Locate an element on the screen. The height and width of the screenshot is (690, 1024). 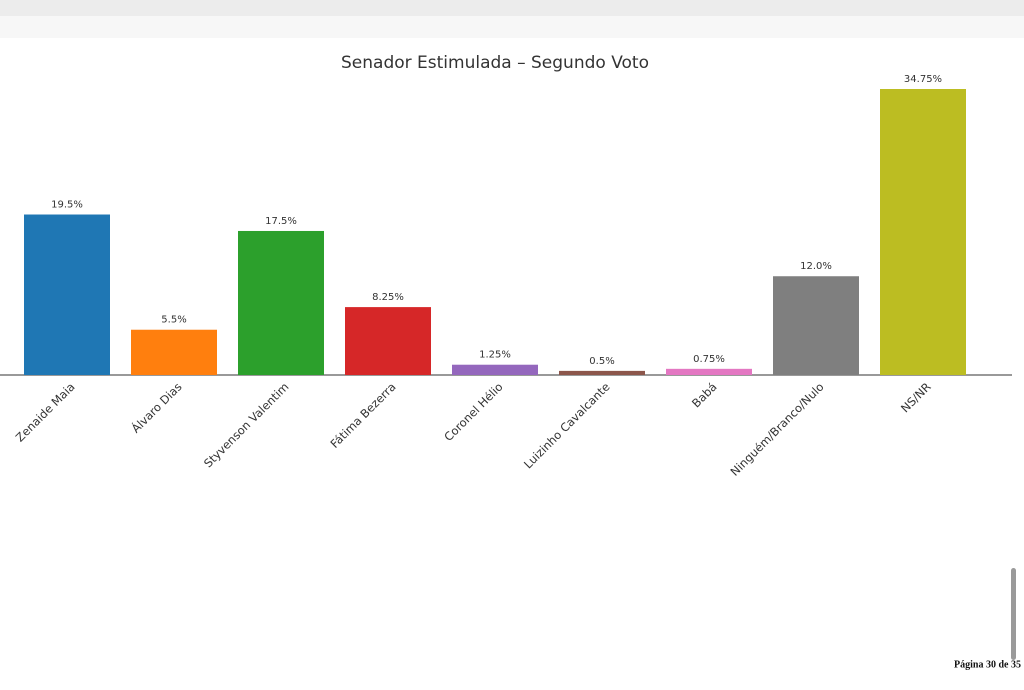
top-shadow is located at coordinates (512, 27).